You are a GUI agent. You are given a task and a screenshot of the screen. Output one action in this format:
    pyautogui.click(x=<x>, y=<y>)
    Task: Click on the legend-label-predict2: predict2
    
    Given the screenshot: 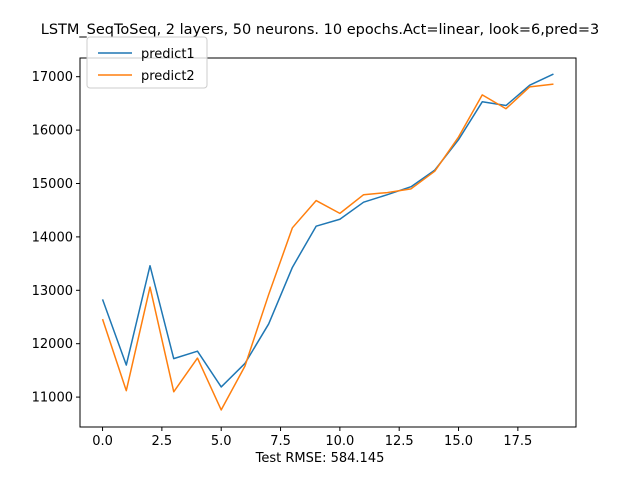 What is the action you would take?
    pyautogui.click(x=168, y=76)
    